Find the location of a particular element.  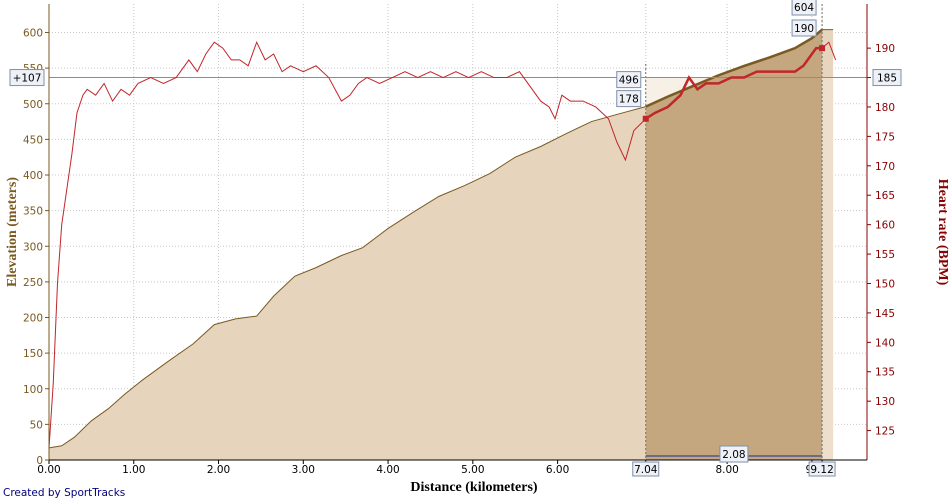

selected-elevation-line is located at coordinates (734, 68).